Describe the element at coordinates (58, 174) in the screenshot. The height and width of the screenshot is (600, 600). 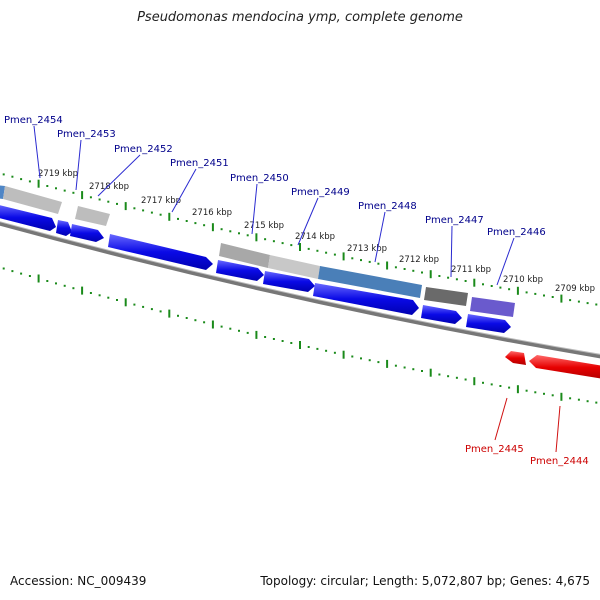
I see `kbp-label: 2719 kbp` at that location.